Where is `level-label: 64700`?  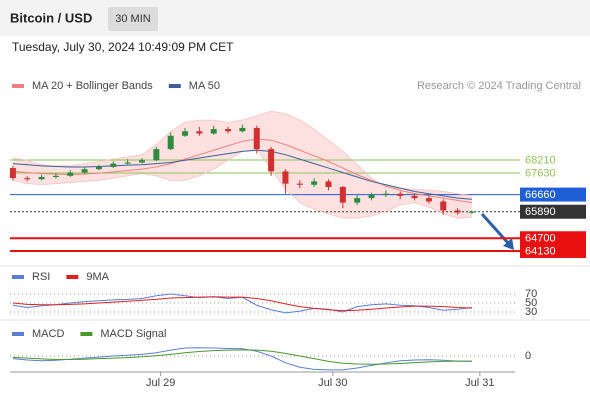
level-label: 64700 is located at coordinates (540, 239).